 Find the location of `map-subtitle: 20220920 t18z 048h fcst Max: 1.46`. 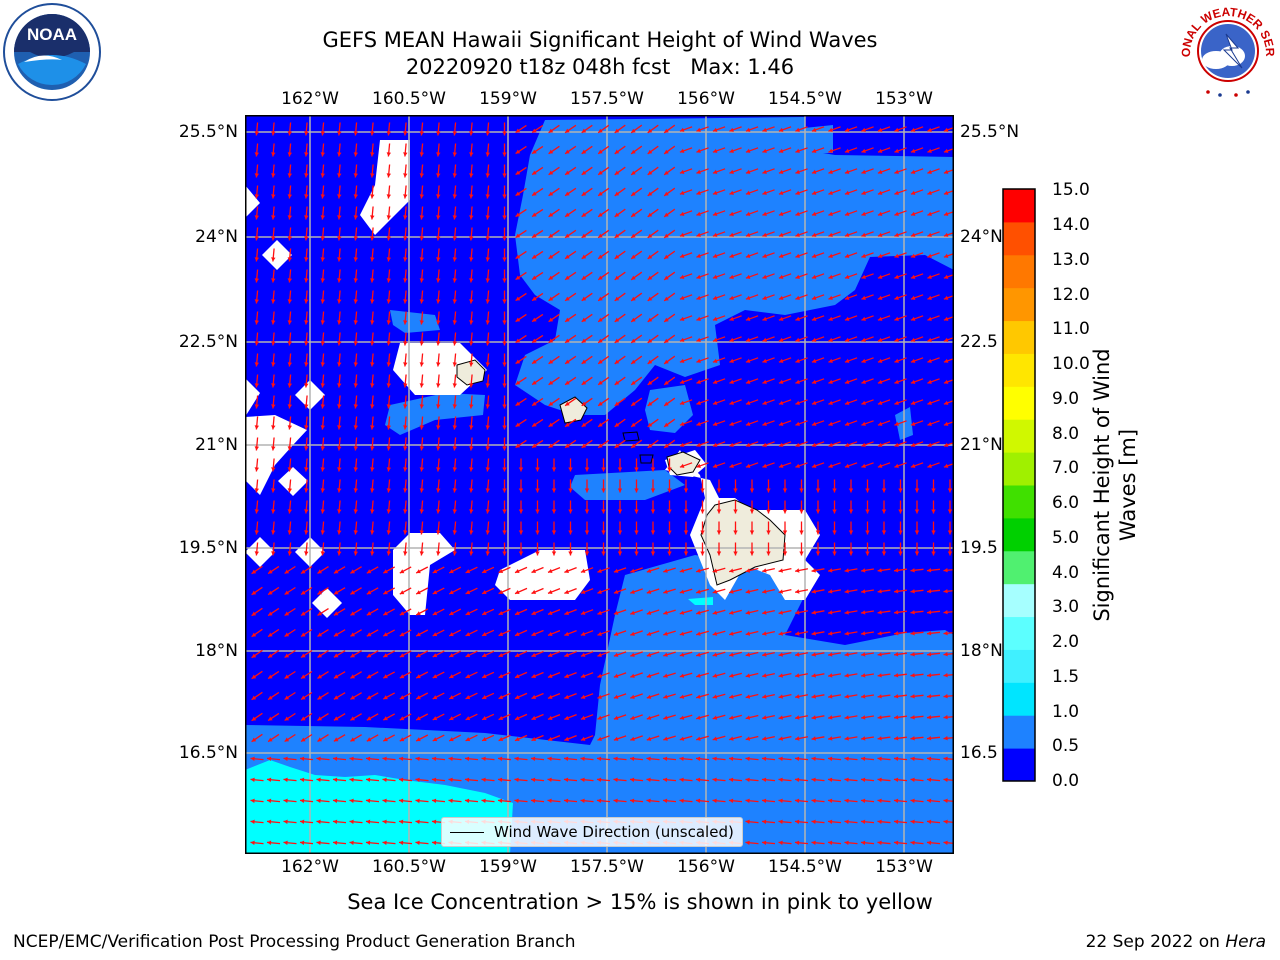

map-subtitle: 20220920 t18z 048h fcst Max: 1.46 is located at coordinates (600, 67).